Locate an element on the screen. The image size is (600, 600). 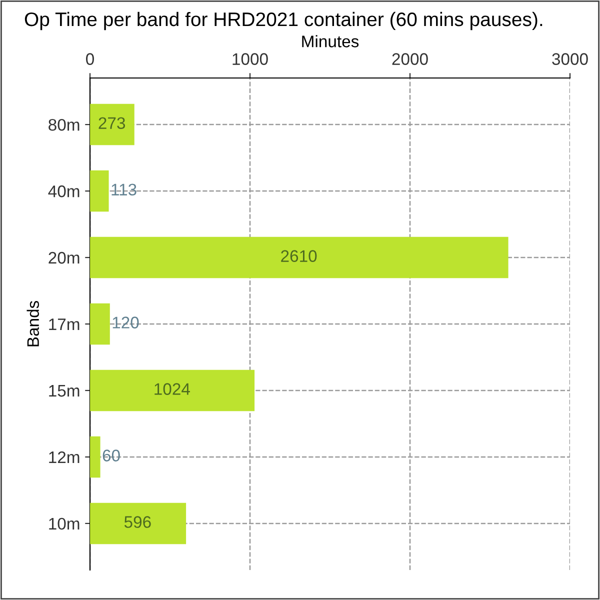
data-label: 273 is located at coordinates (112, 123).